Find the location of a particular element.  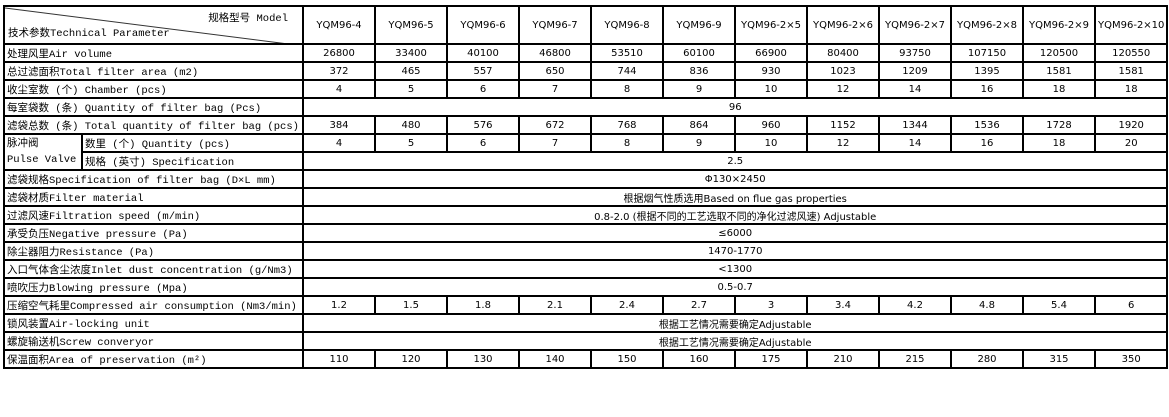

table-cell: 130 is located at coordinates (483, 359).